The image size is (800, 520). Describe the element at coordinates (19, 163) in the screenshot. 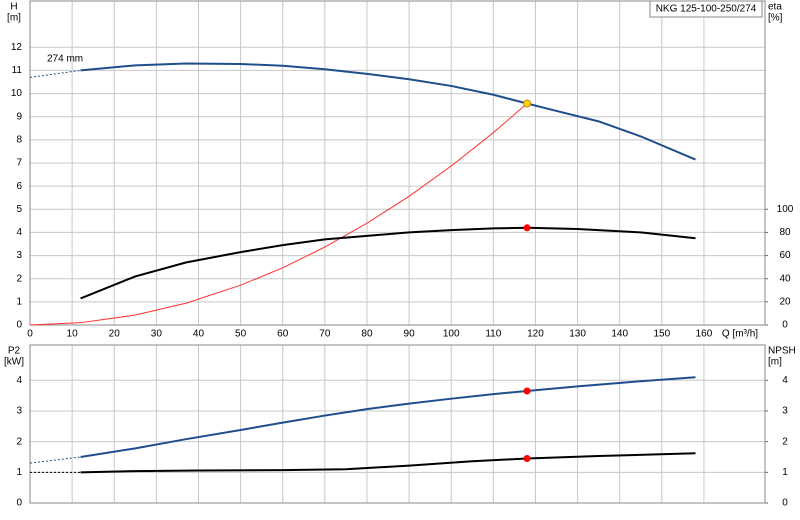

I see `y-tick-label: 7` at that location.